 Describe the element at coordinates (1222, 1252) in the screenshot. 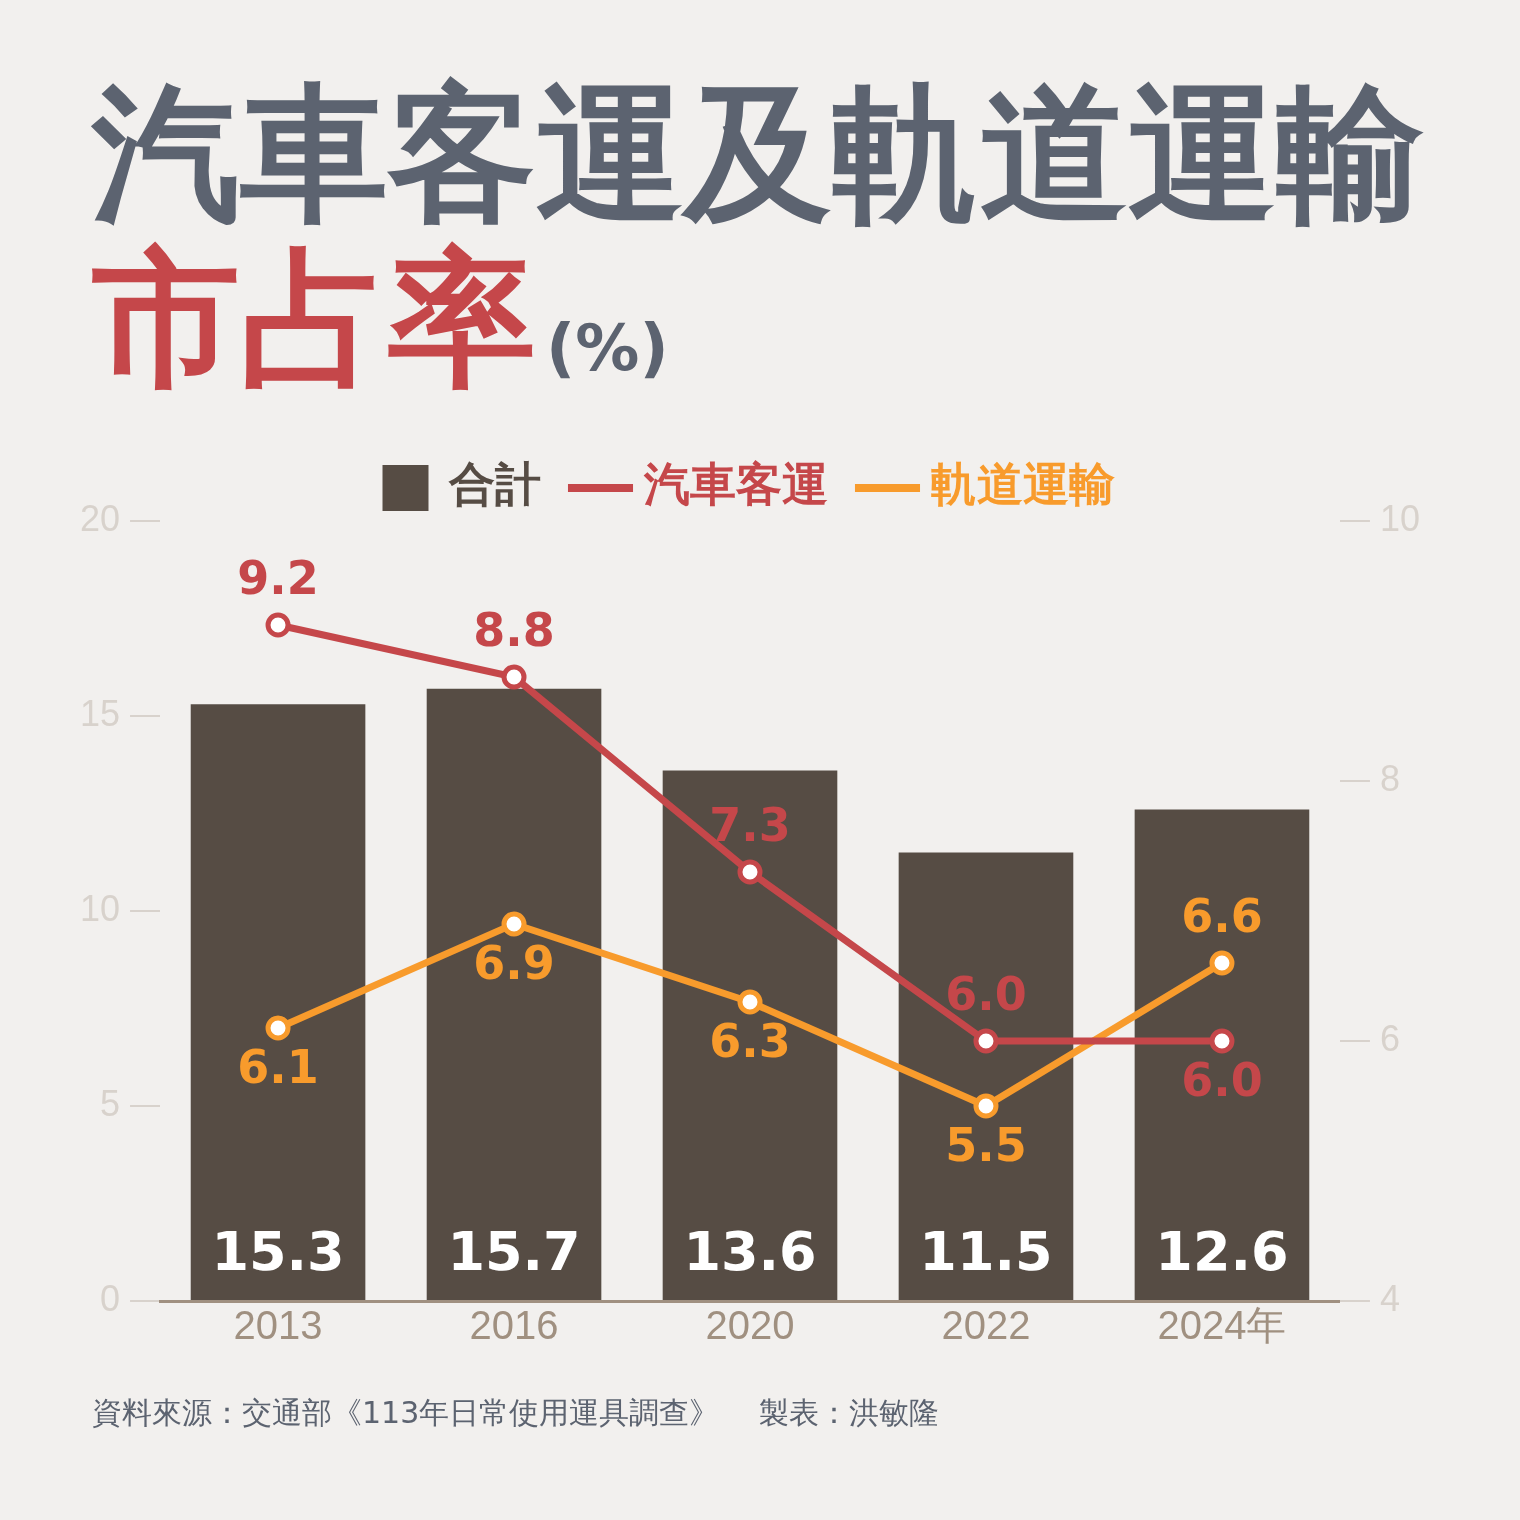

I see `data-label: 12.6` at that location.